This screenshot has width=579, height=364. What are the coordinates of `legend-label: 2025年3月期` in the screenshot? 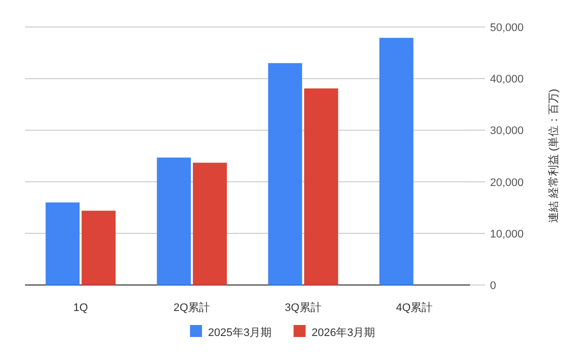 It's located at (240, 333).